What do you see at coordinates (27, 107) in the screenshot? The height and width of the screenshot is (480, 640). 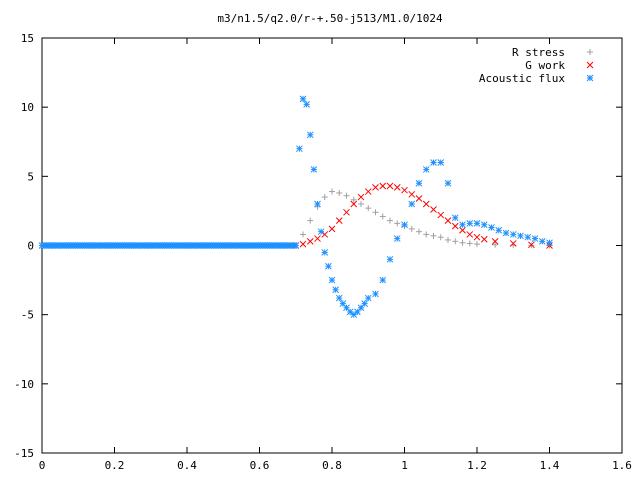 I see `y-tick-label: 10` at bounding box center [27, 107].